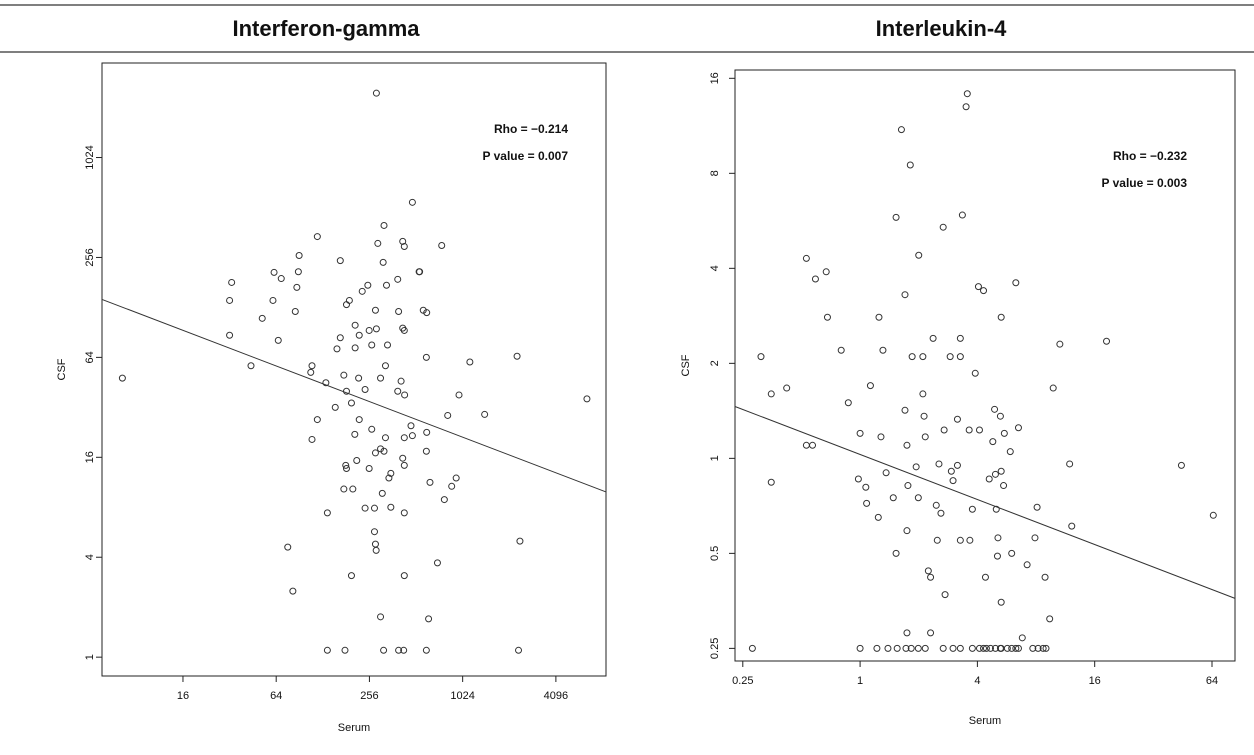 This screenshot has height=755, width=1254. Describe the element at coordinates (715, 363) in the screenshot. I see `y-tick-label: 2` at that location.